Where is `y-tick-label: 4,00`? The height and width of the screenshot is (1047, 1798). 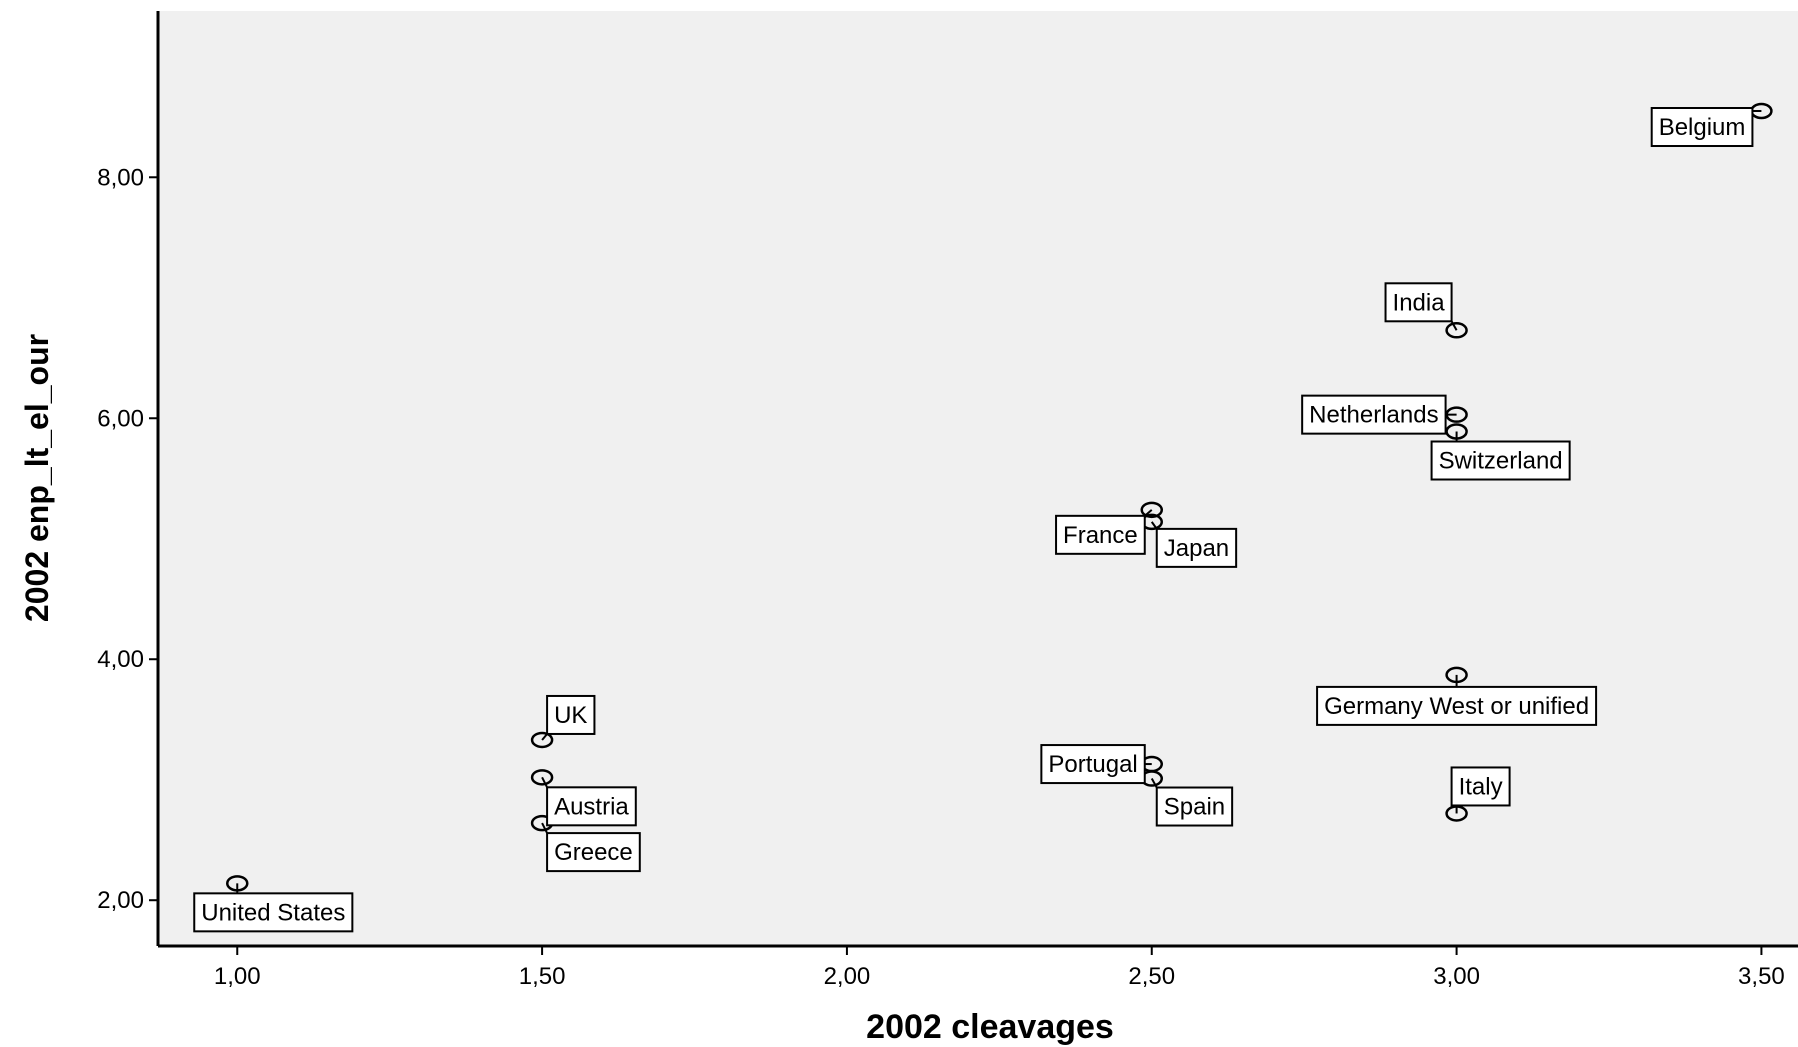
y-tick-label: 4,00 is located at coordinates (120, 659).